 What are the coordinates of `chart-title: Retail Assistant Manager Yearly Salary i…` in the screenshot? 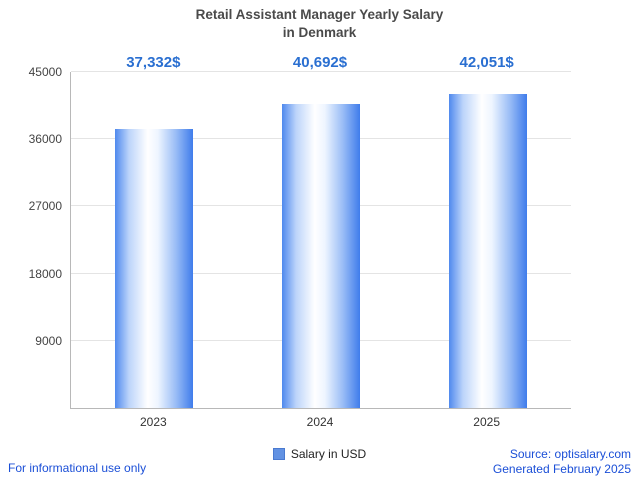 It's located at (319, 24).